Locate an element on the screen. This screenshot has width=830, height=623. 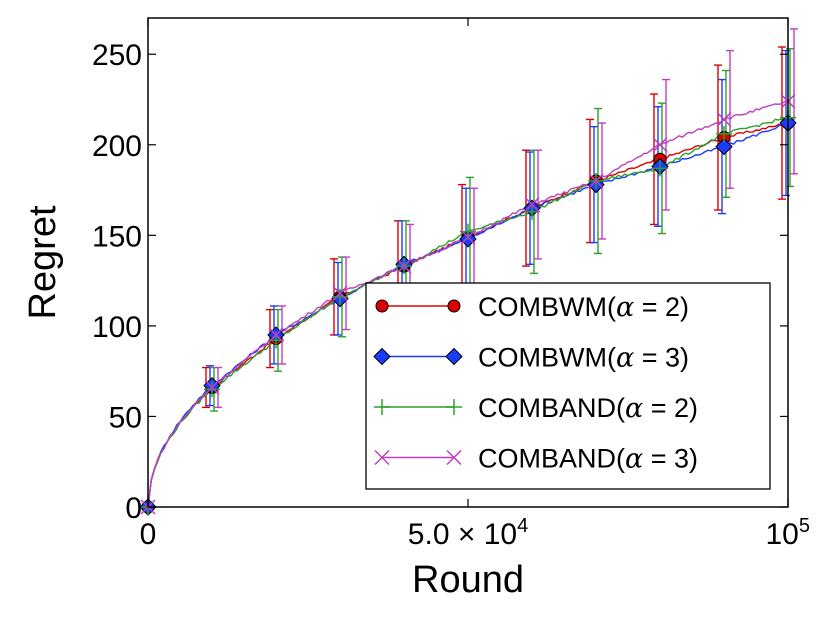
x-axis-title: Round is located at coordinates (468, 580).